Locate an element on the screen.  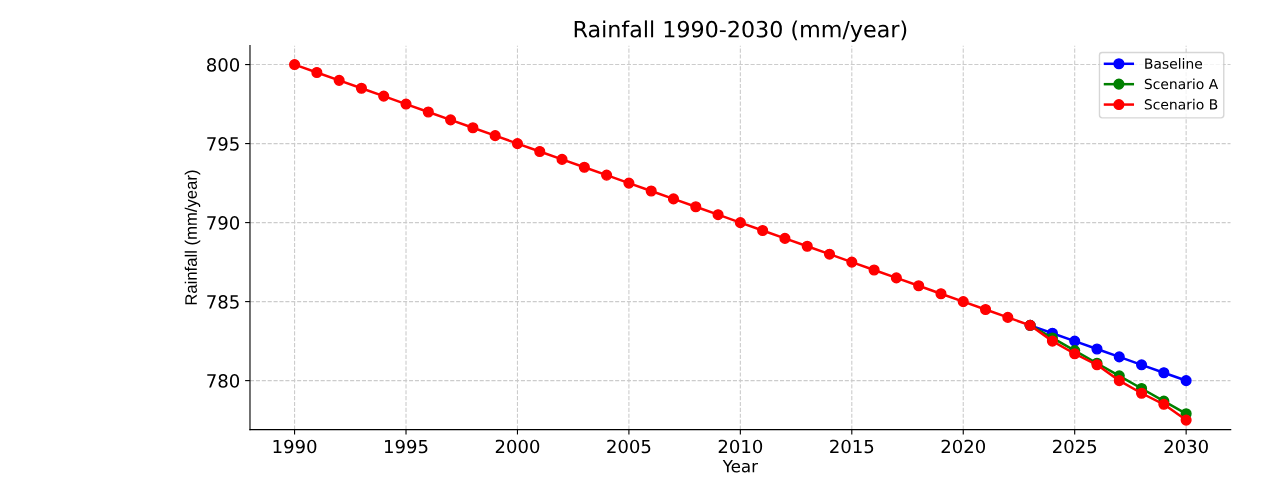
legend-label: Scenario A is located at coordinates (1181, 84).